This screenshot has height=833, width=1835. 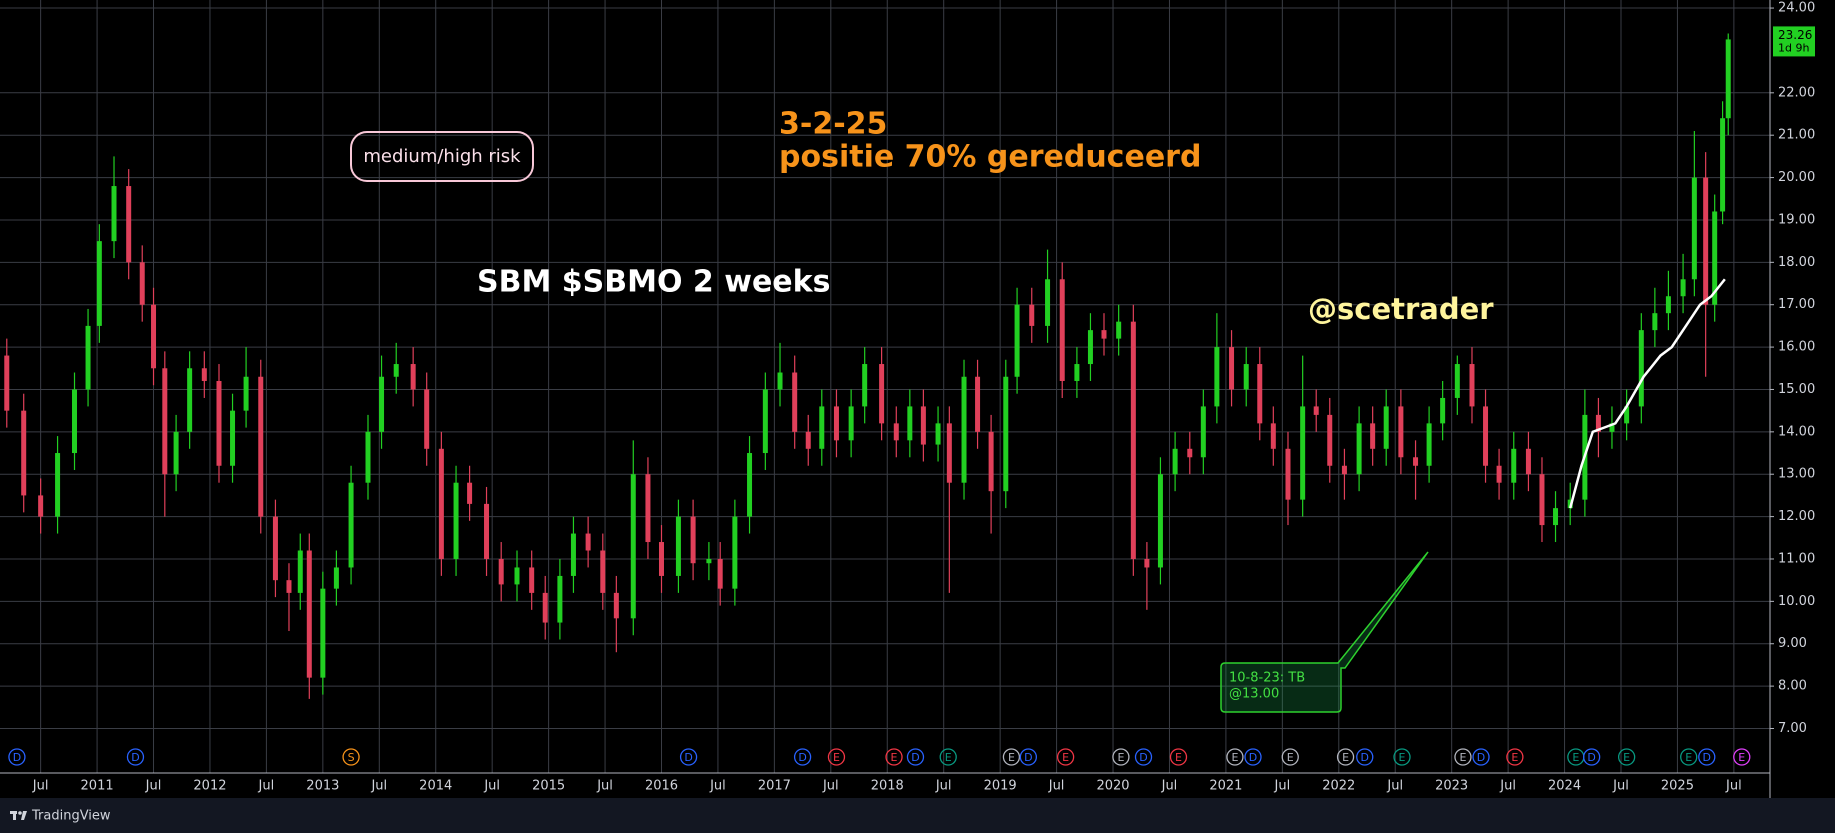 What do you see at coordinates (1796, 92) in the screenshot?
I see `y-tick-label: 22.00` at bounding box center [1796, 92].